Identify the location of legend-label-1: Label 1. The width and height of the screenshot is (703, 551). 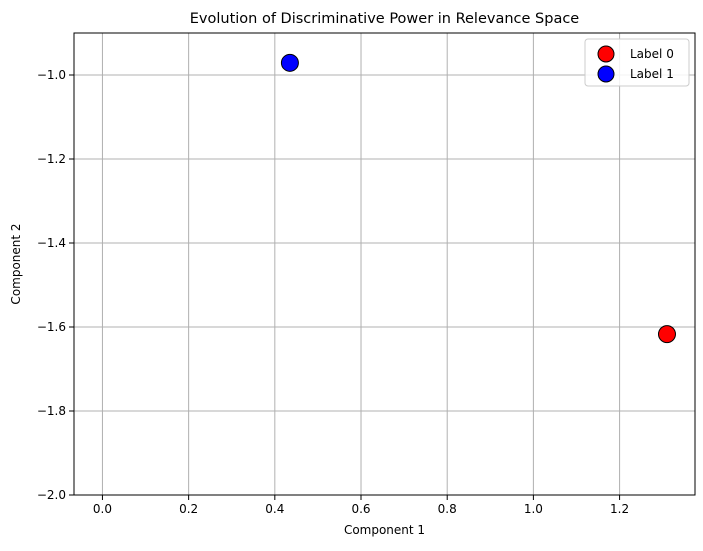
(652, 74).